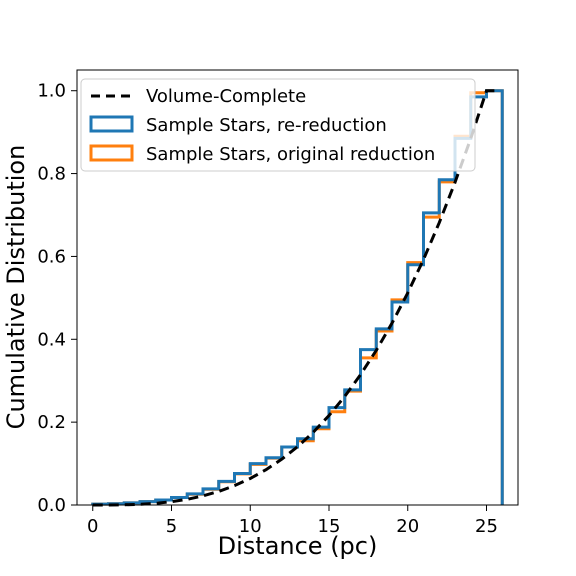 This screenshot has height=576, width=576. What do you see at coordinates (16, 287) in the screenshot?
I see `y-axis-label: Cumulative Distribution` at bounding box center [16, 287].